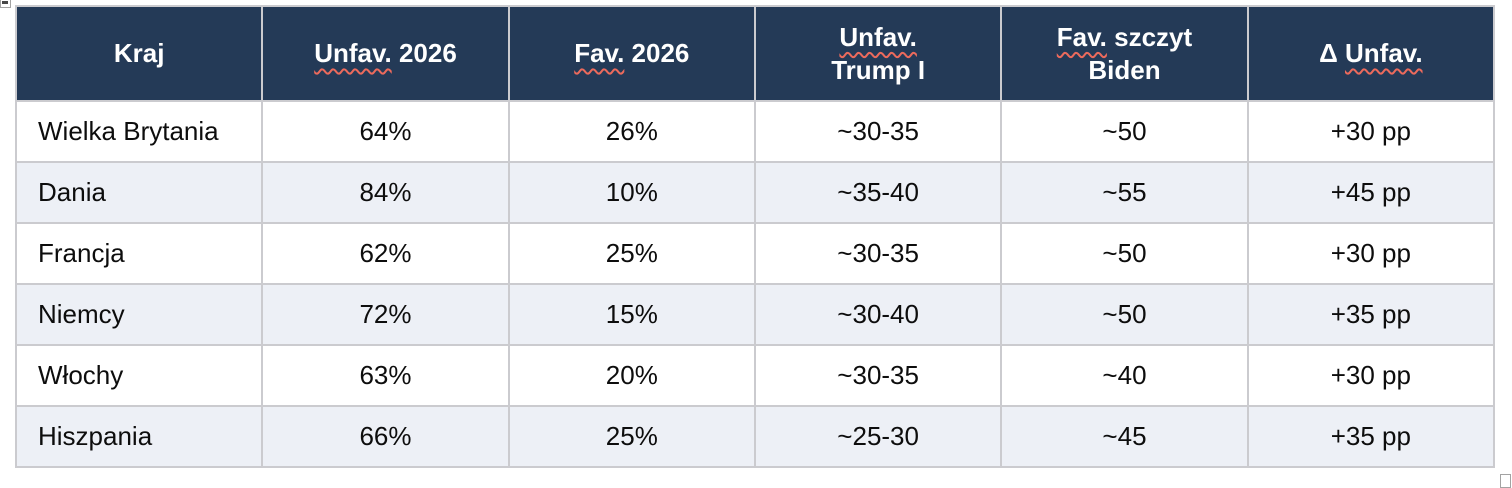 This screenshot has width=1512, height=488. Describe the element at coordinates (385, 192) in the screenshot. I see `cell-unfav-2026: 84%` at that location.